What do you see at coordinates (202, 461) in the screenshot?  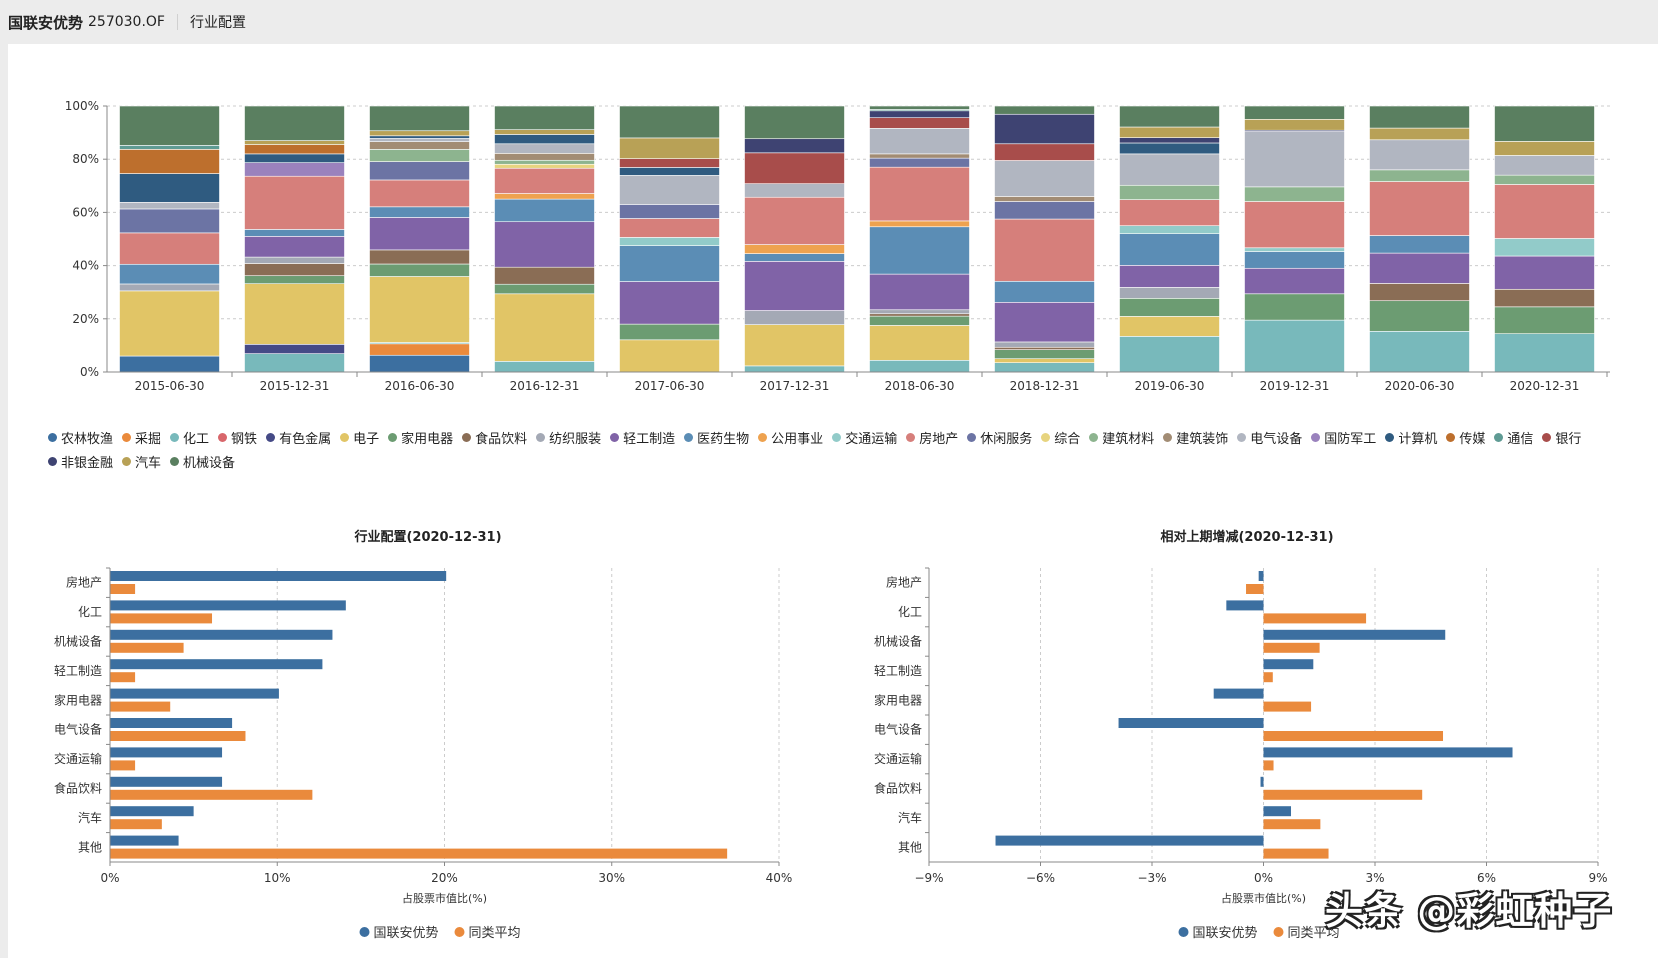 I see `legend-item: 机械设备` at bounding box center [202, 461].